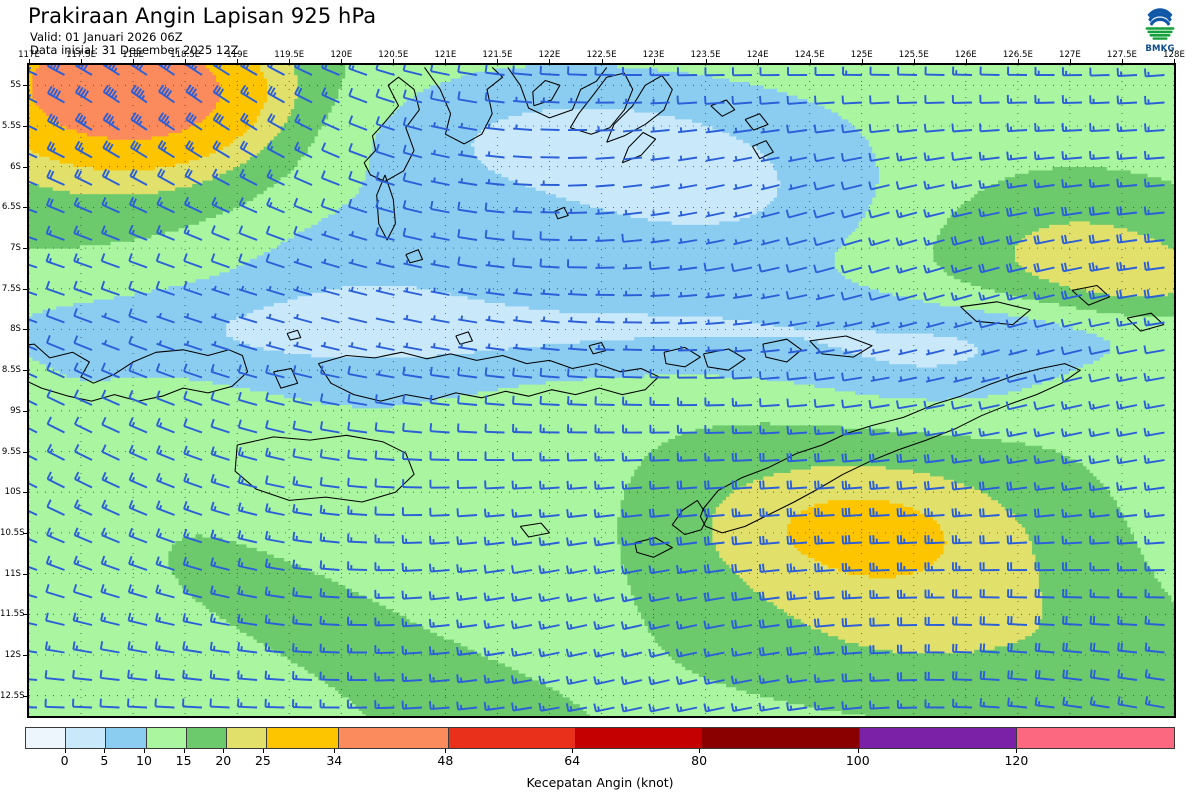 This screenshot has width=1200, height=800. Describe the element at coordinates (913, 55) in the screenshot. I see `x-tick-label: 125.5E` at that location.